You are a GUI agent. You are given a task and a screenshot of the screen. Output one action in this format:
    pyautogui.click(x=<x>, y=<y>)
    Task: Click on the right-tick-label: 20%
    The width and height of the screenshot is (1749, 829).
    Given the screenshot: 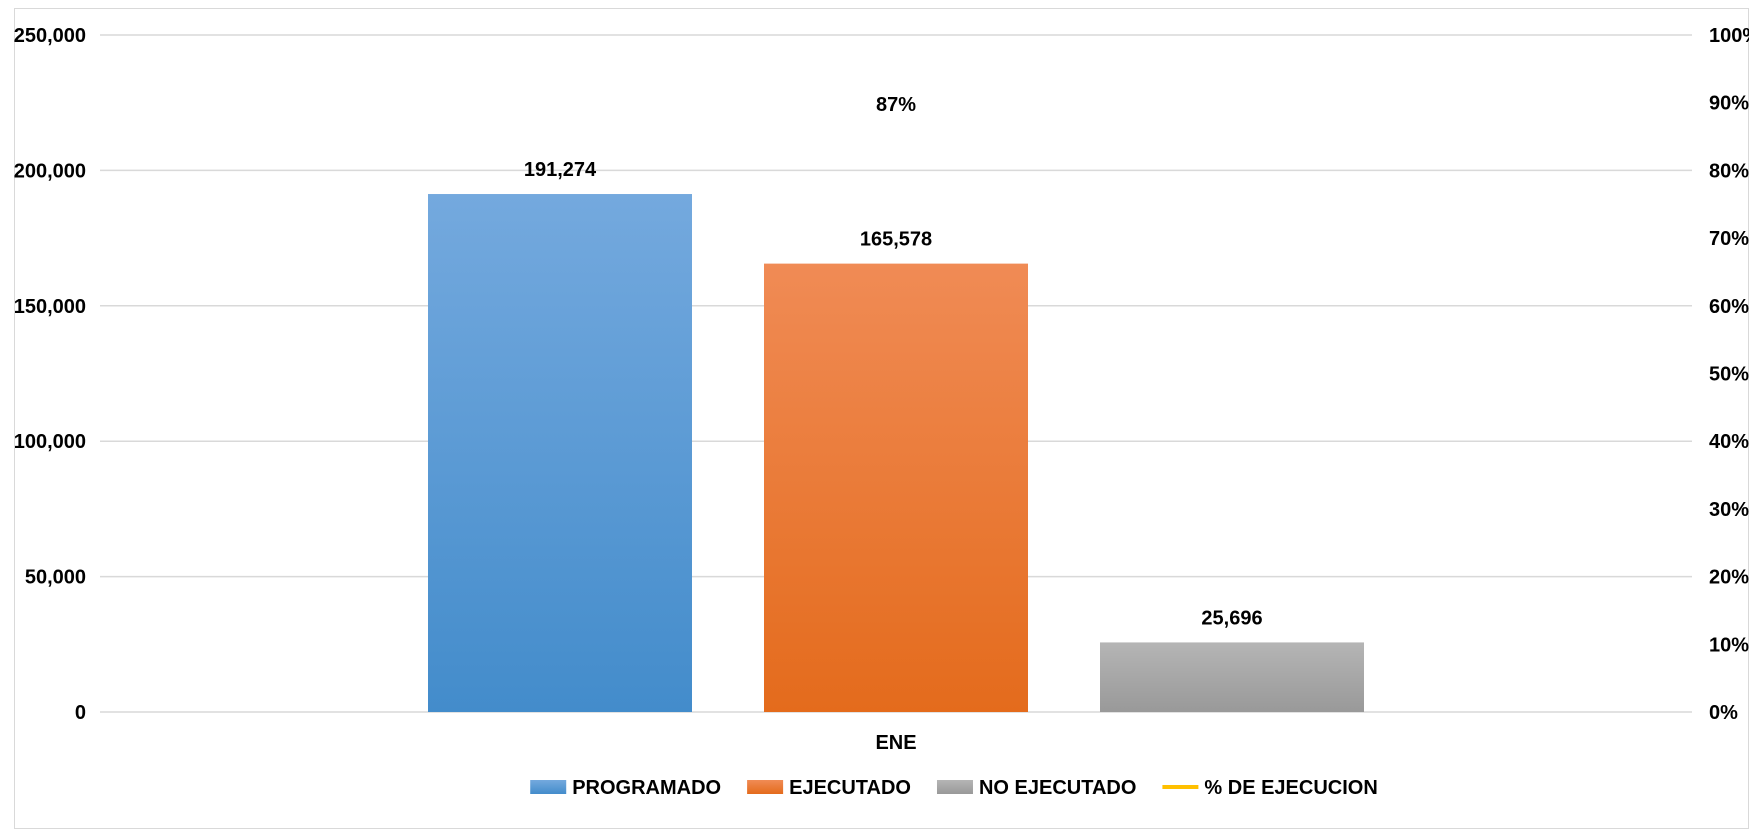 What is the action you would take?
    pyautogui.click(x=1729, y=578)
    